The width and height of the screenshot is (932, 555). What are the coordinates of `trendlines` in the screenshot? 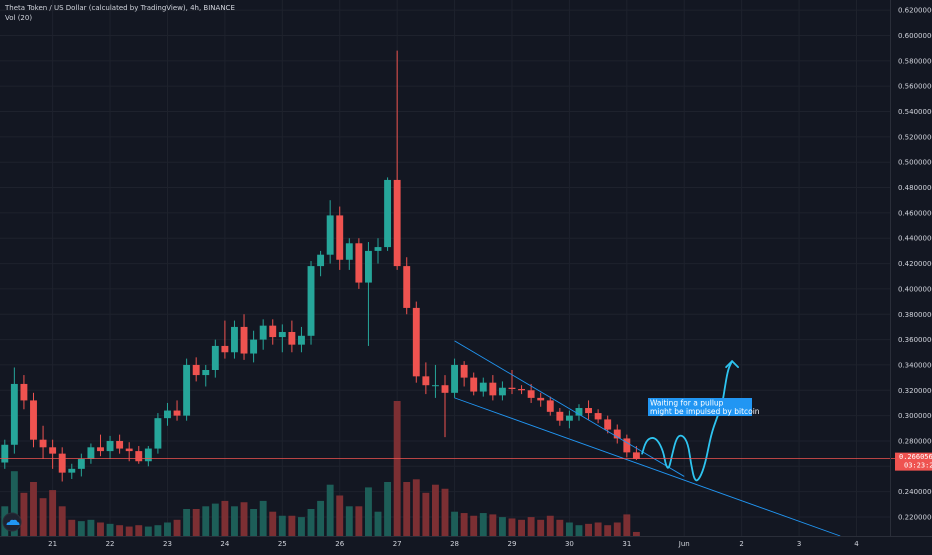 It's located at (647, 438).